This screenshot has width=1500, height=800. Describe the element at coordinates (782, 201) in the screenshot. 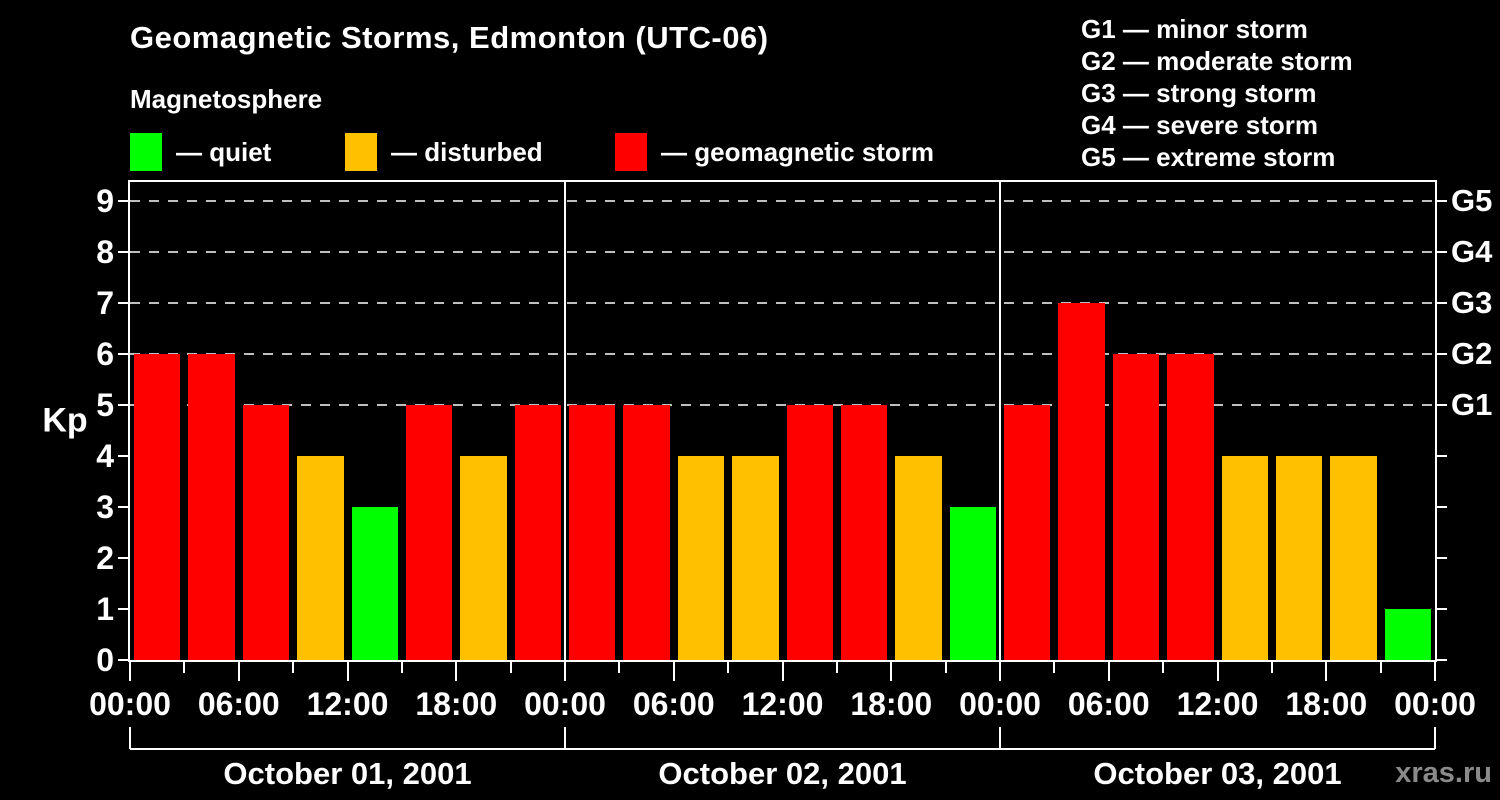

I see `gridline-kp9` at that location.